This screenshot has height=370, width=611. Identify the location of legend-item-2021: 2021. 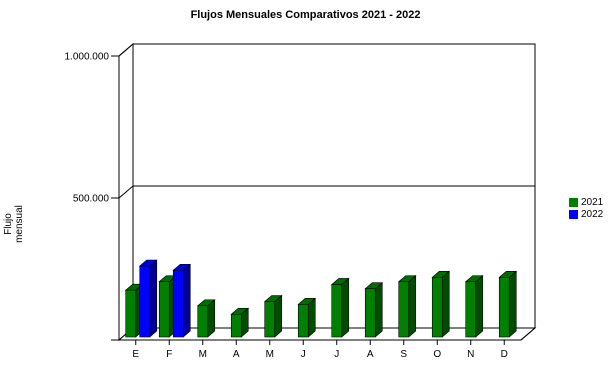
(586, 202).